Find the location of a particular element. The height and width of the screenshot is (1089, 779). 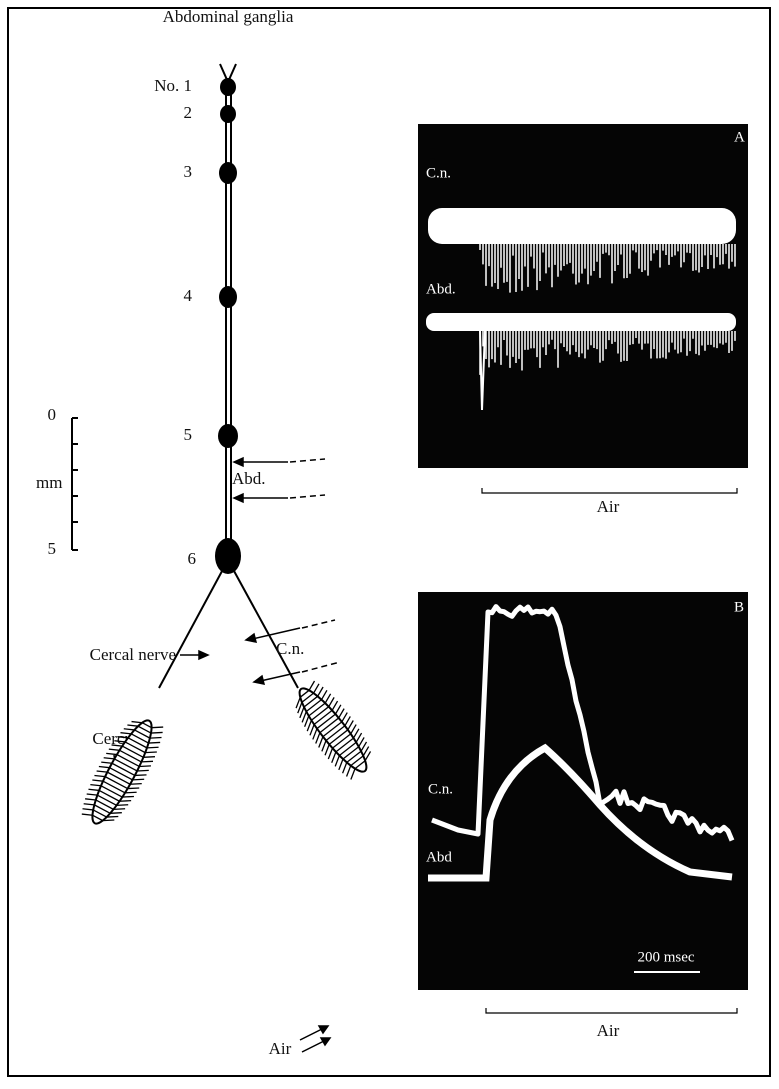

scale-unit: mm is located at coordinates (49, 482).